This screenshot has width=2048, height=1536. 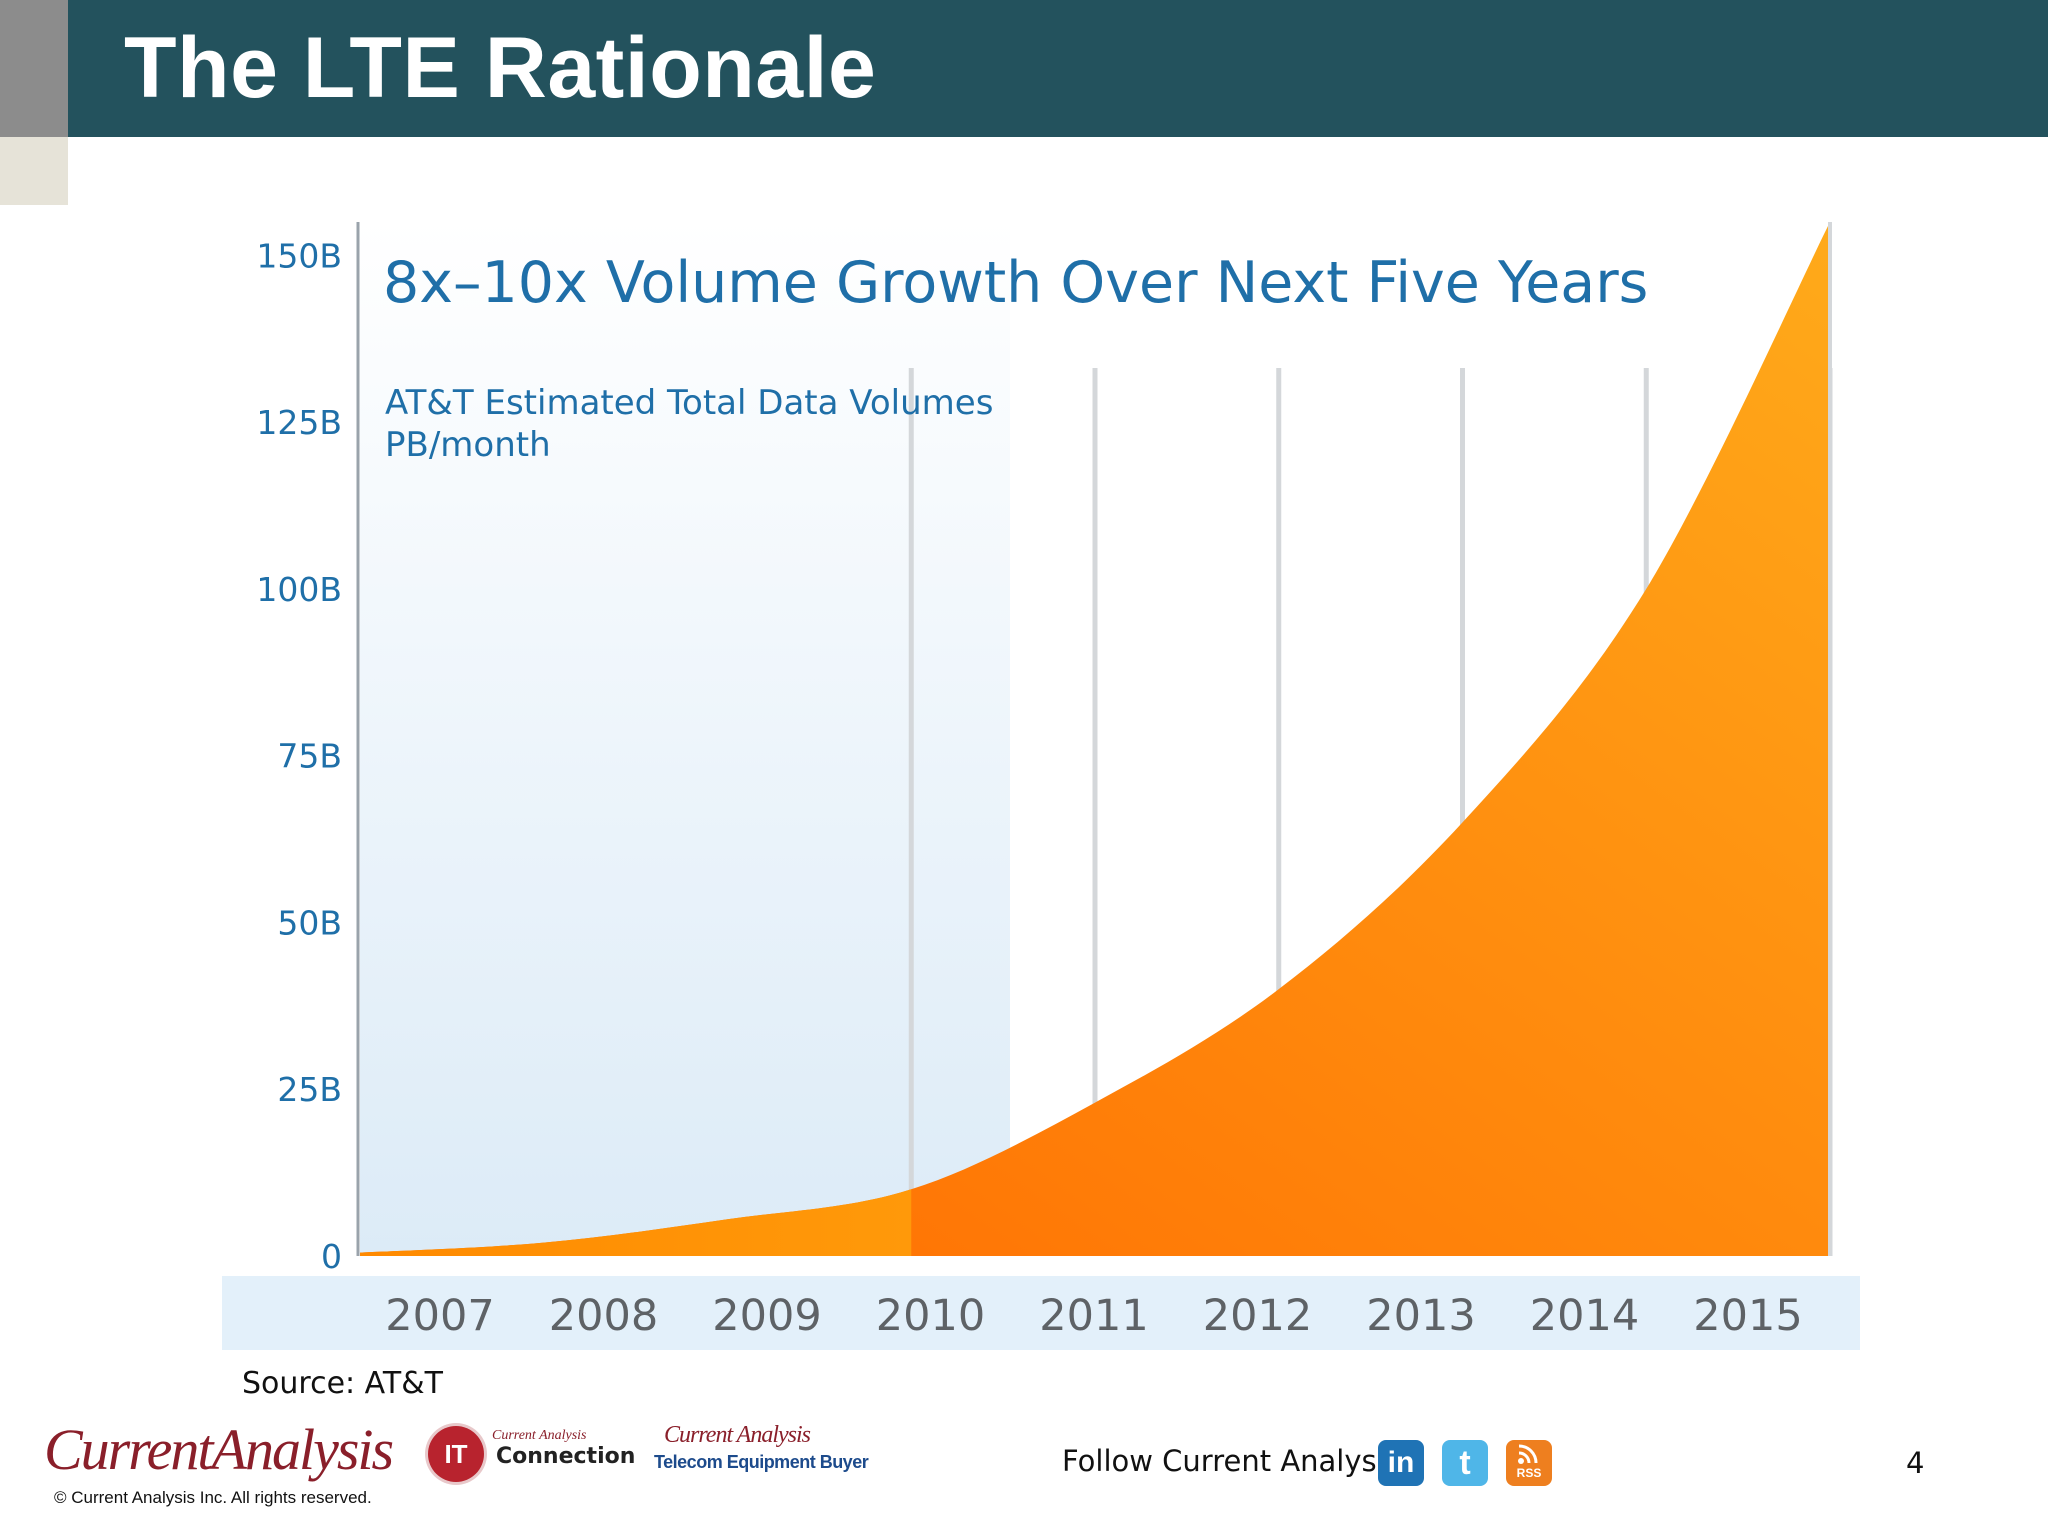 What do you see at coordinates (1747, 1316) in the screenshot?
I see `x-tick-label: 2015` at bounding box center [1747, 1316].